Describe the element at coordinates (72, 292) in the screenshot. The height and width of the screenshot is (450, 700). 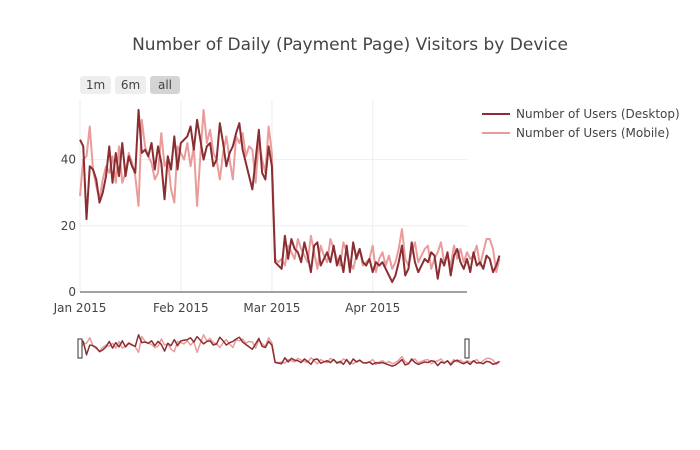
I see `y-tick-label: 0` at that location.